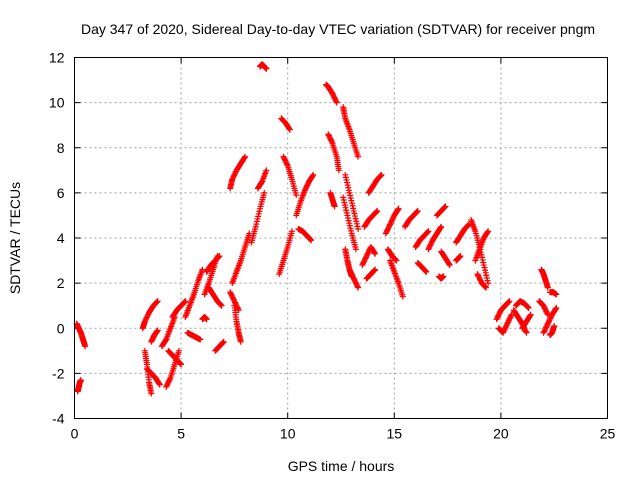 The image size is (640, 480). Describe the element at coordinates (395, 434) in the screenshot. I see `x-tick-label: 15` at that location.